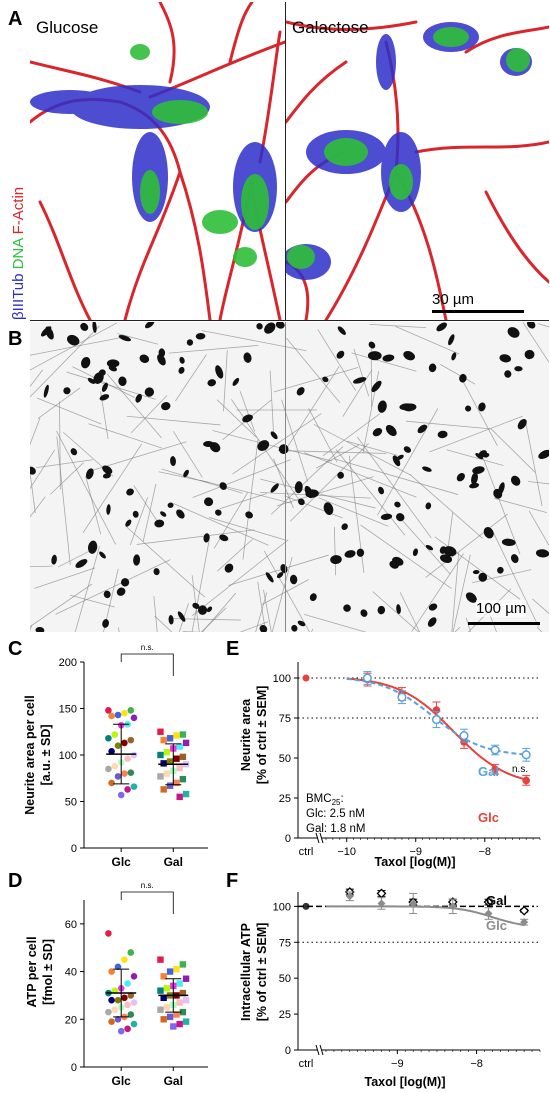 The width and height of the screenshot is (550, 1093). Describe the element at coordinates (325, 800) in the screenshot. I see `bmc-title: BMC25:` at that location.